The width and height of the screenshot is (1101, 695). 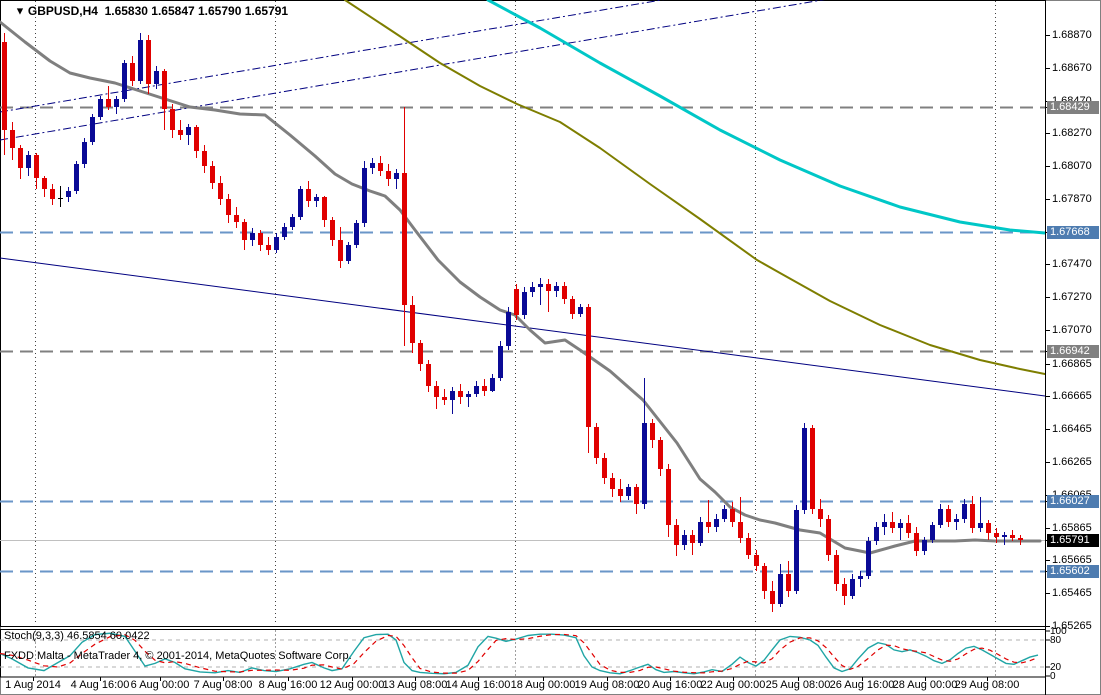 What do you see at coordinates (1056, 640) in the screenshot?
I see `stoch-scale-label: 80` at bounding box center [1056, 640].